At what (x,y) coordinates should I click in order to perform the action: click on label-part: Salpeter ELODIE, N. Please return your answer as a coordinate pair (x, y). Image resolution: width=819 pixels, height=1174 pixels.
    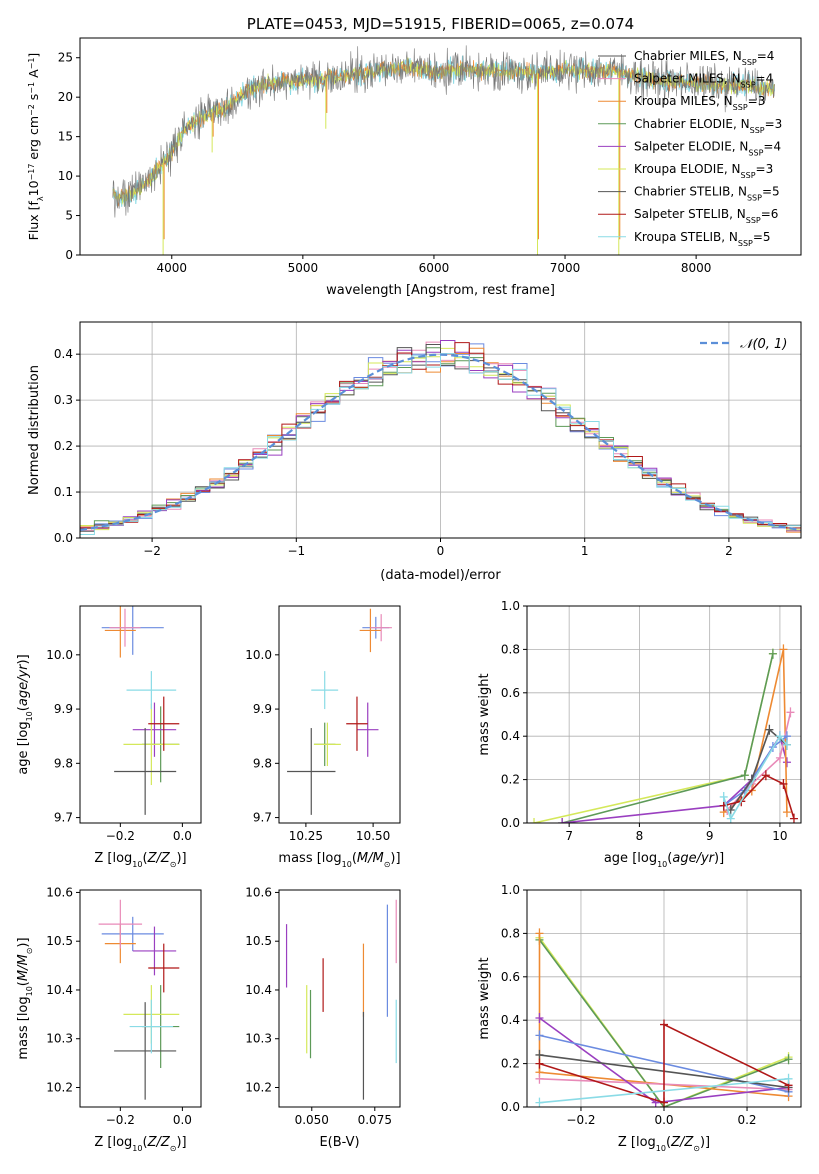
    Looking at the image, I should click on (691, 146).